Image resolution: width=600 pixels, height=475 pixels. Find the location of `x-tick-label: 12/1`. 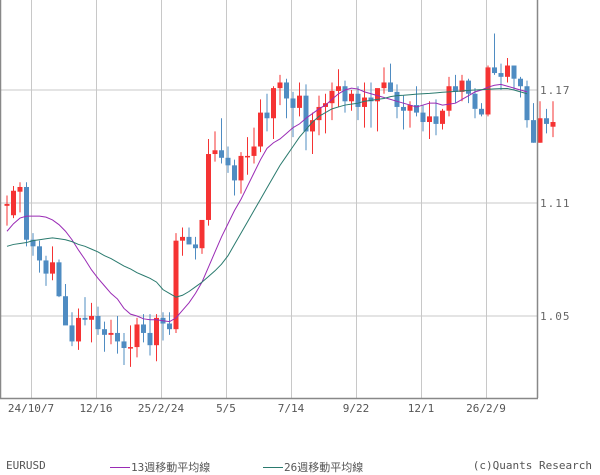

x-tick-label: 12/1 is located at coordinates (421, 408).